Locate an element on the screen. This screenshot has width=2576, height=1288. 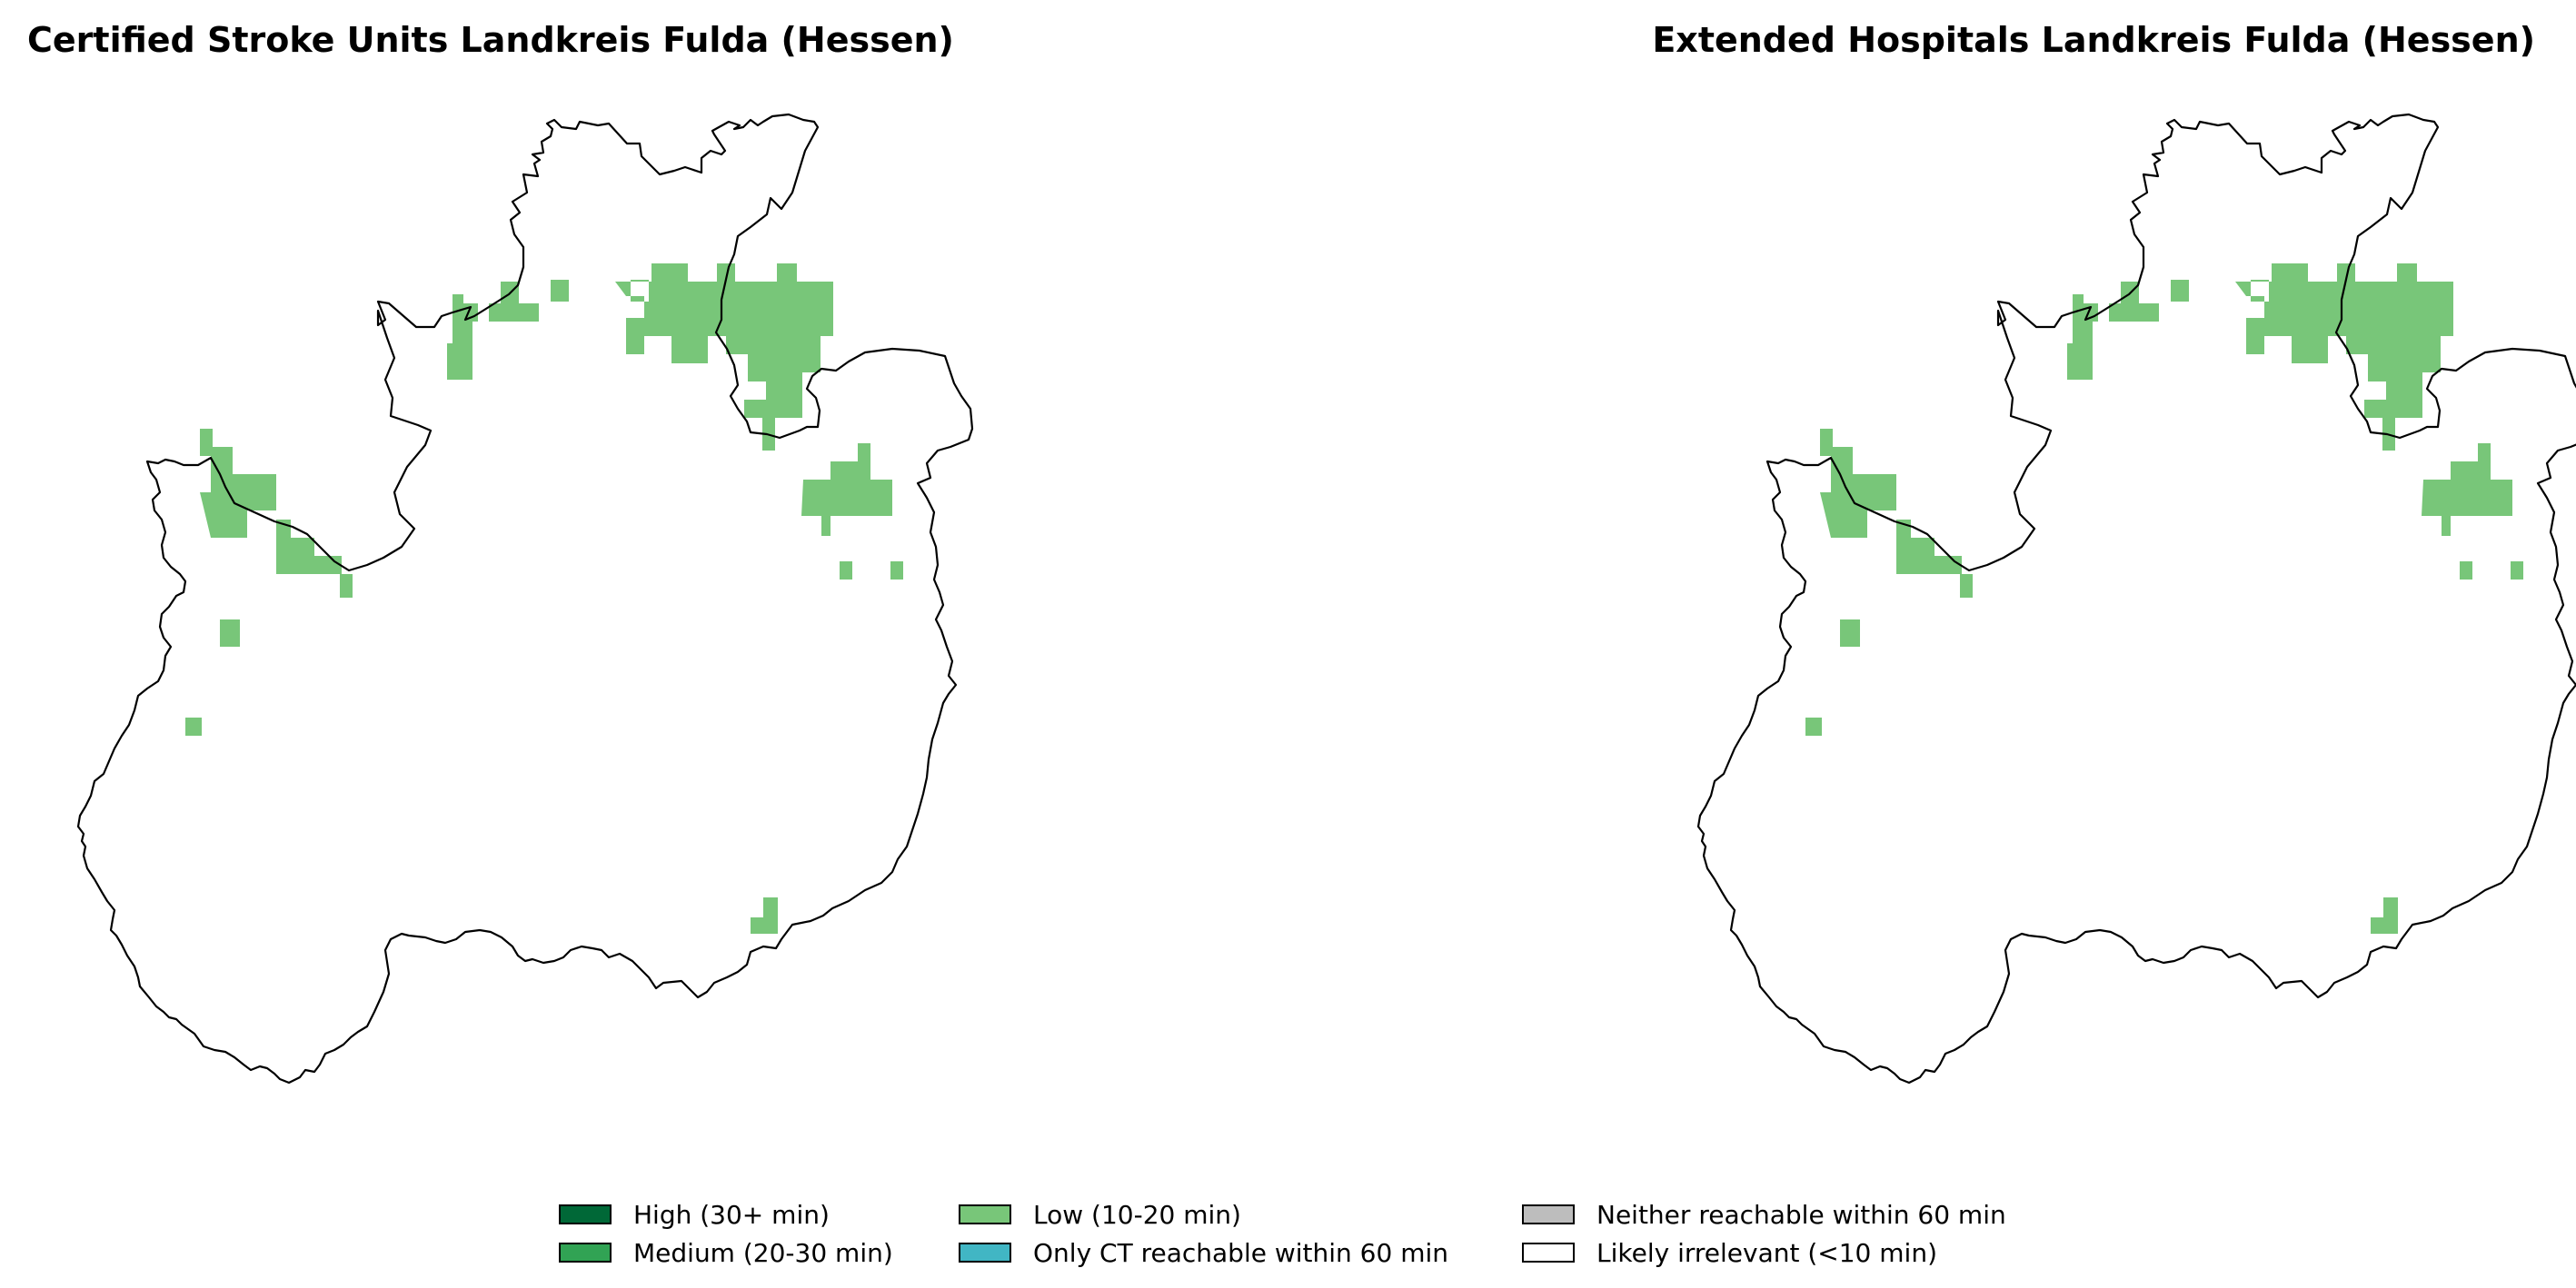
legend-item-neither: Neither reachable within 60 min is located at coordinates (1764, 1214).